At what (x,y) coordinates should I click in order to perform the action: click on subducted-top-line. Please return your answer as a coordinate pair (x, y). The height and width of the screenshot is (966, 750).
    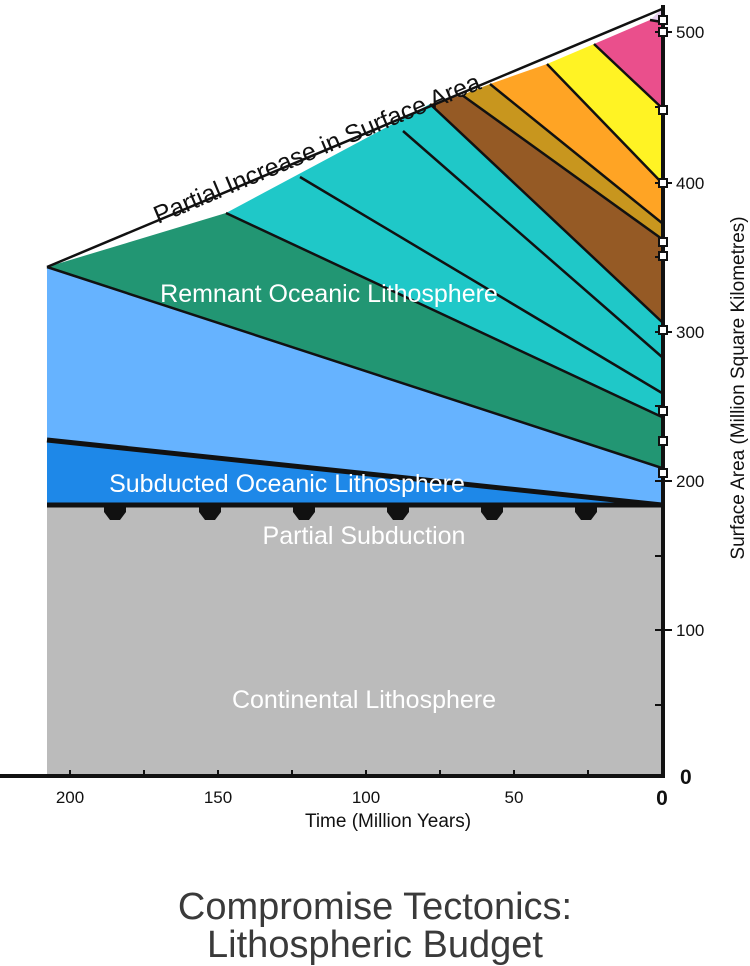
    Looking at the image, I should click on (354, 472).